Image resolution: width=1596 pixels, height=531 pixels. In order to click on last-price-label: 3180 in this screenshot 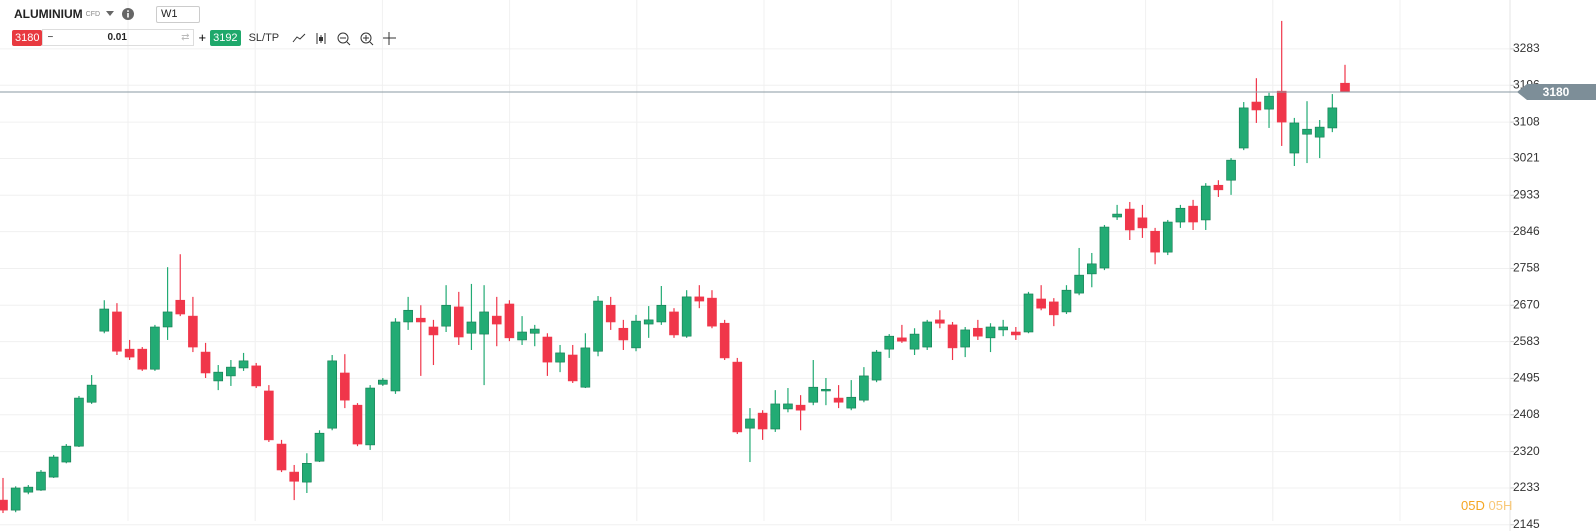, I will do `click(1556, 92)`.